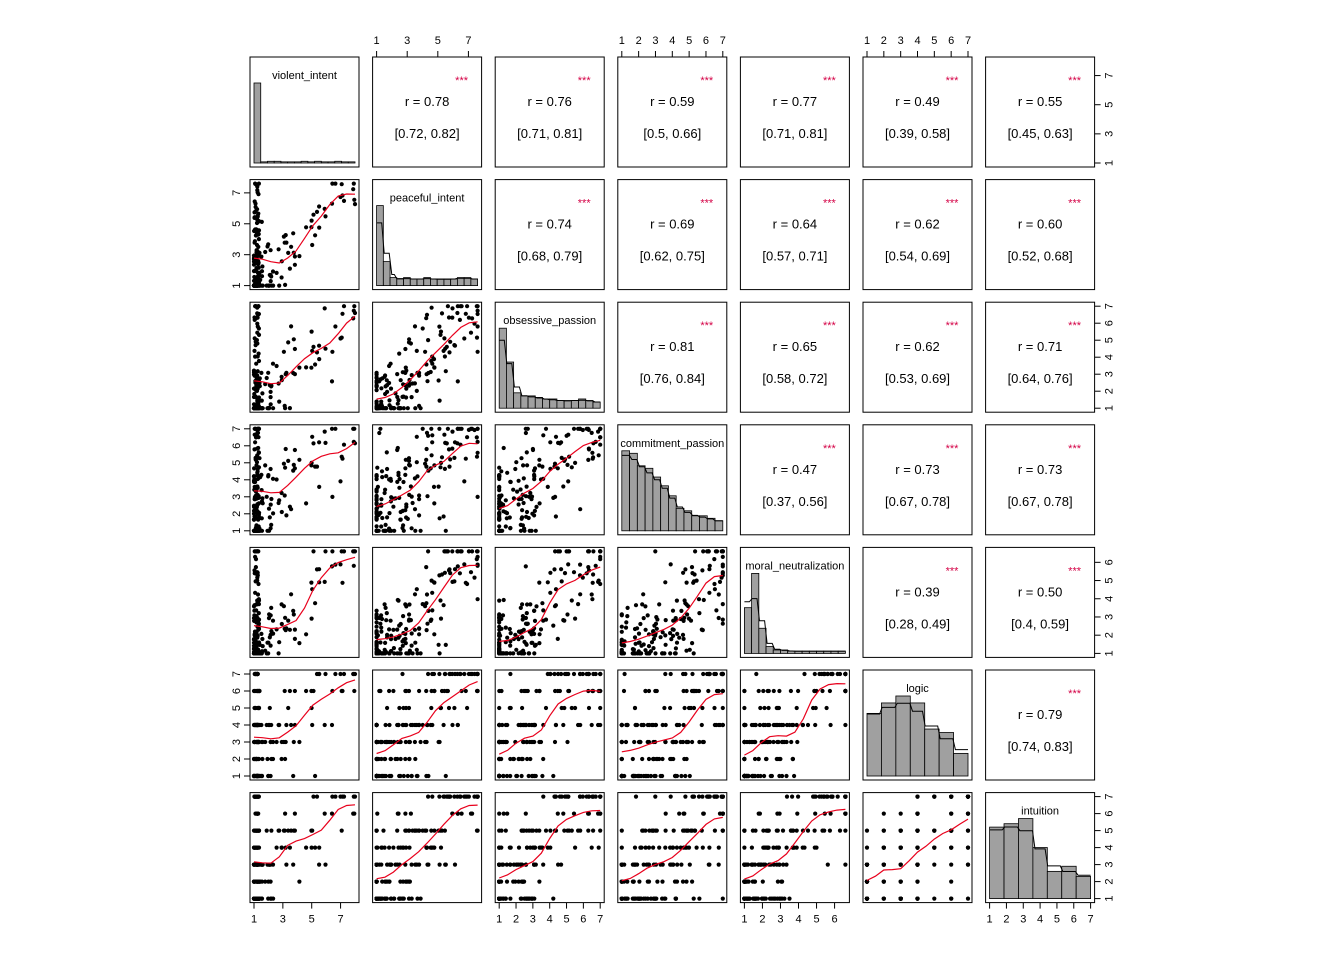  What do you see at coordinates (707, 81) in the screenshot?
I see `significance-stars: ***` at bounding box center [707, 81].